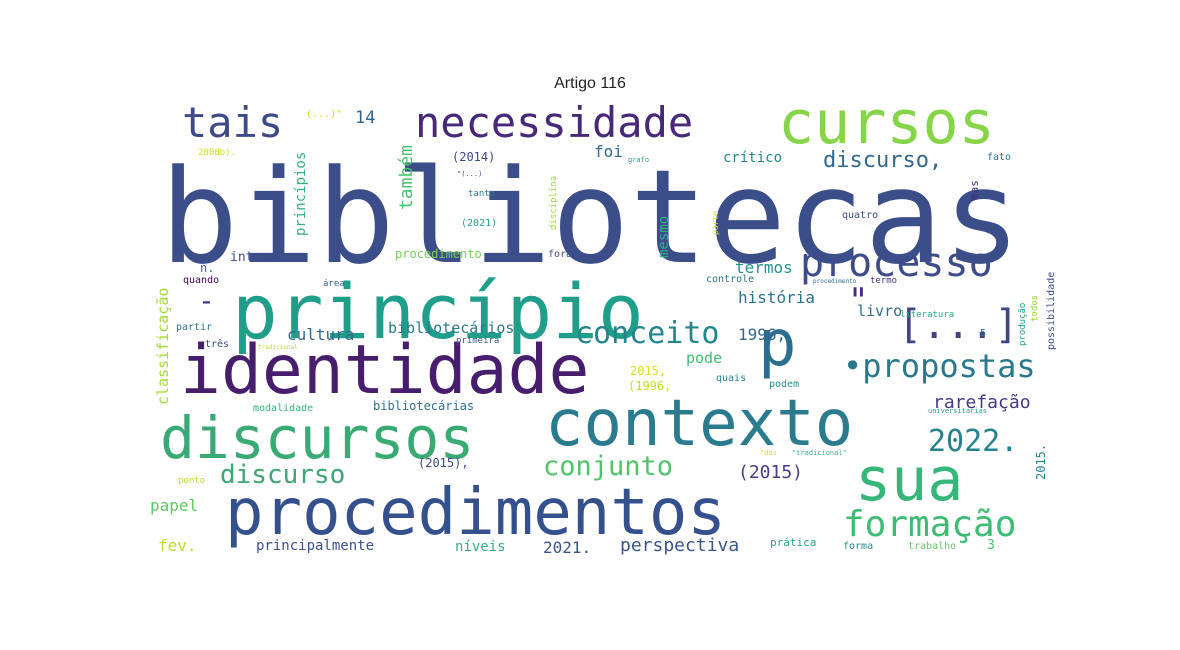 The image size is (1180, 650). Describe the element at coordinates (860, 215) in the screenshot. I see `word-quatro: quatro` at that location.